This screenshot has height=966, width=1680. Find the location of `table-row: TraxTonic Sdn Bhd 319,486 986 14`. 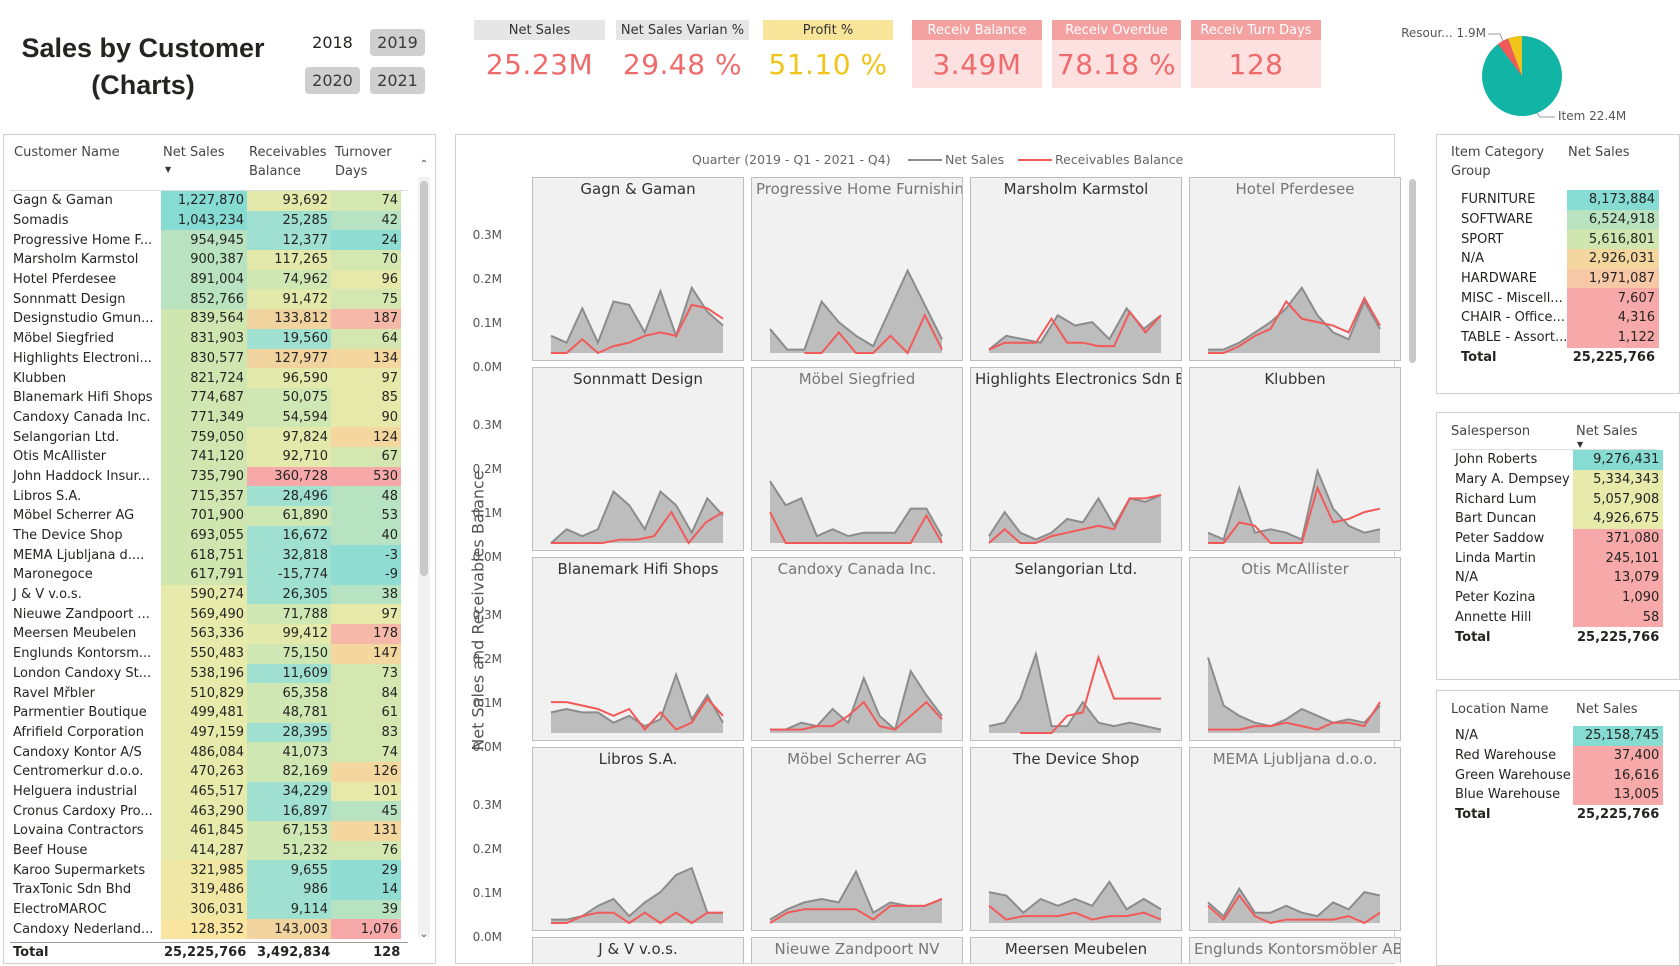

table-row: TraxTonic Sdn Bhd 319,486 986 14 is located at coordinates (205, 890).